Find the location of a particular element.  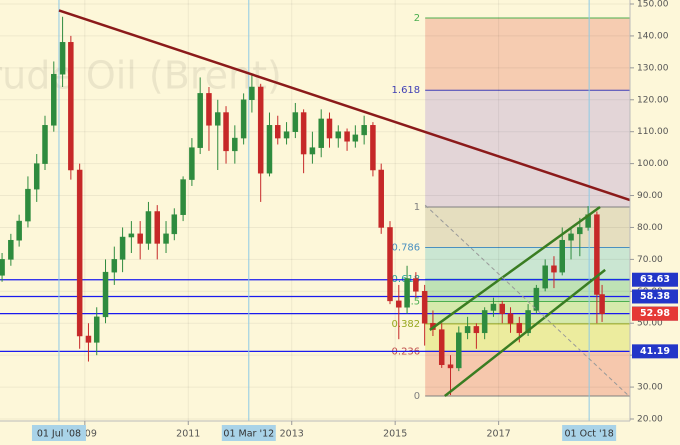

y-tick-label: 140.00 is located at coordinates (653, 36).